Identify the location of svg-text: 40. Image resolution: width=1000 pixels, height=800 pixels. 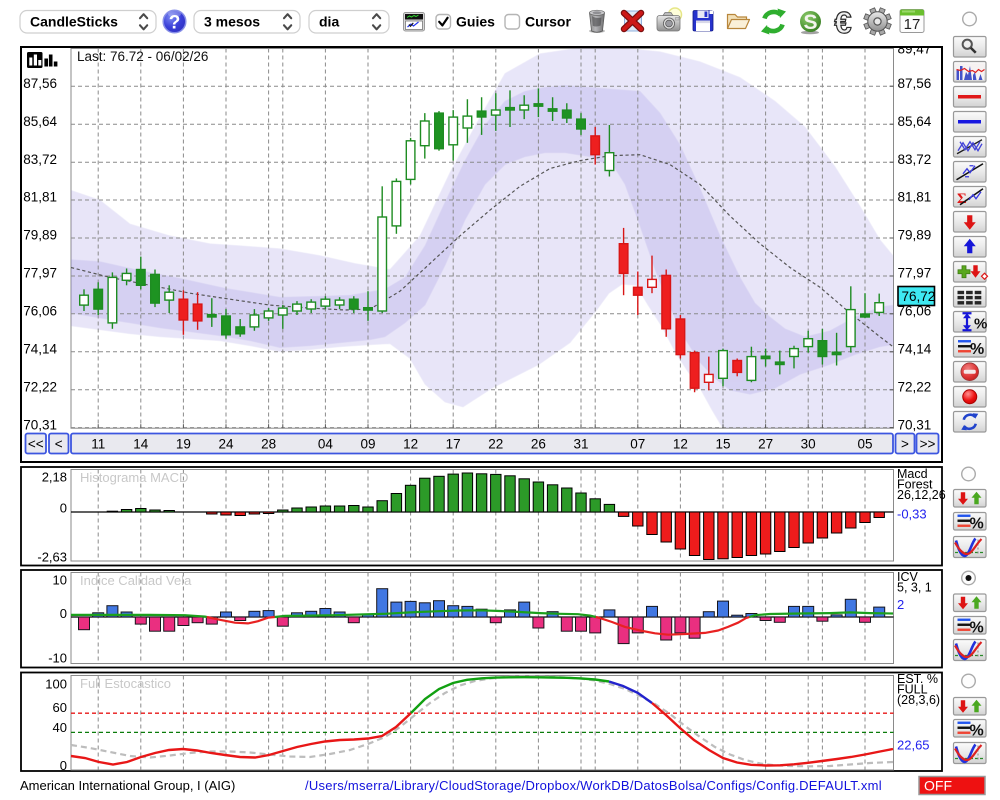
(60, 727).